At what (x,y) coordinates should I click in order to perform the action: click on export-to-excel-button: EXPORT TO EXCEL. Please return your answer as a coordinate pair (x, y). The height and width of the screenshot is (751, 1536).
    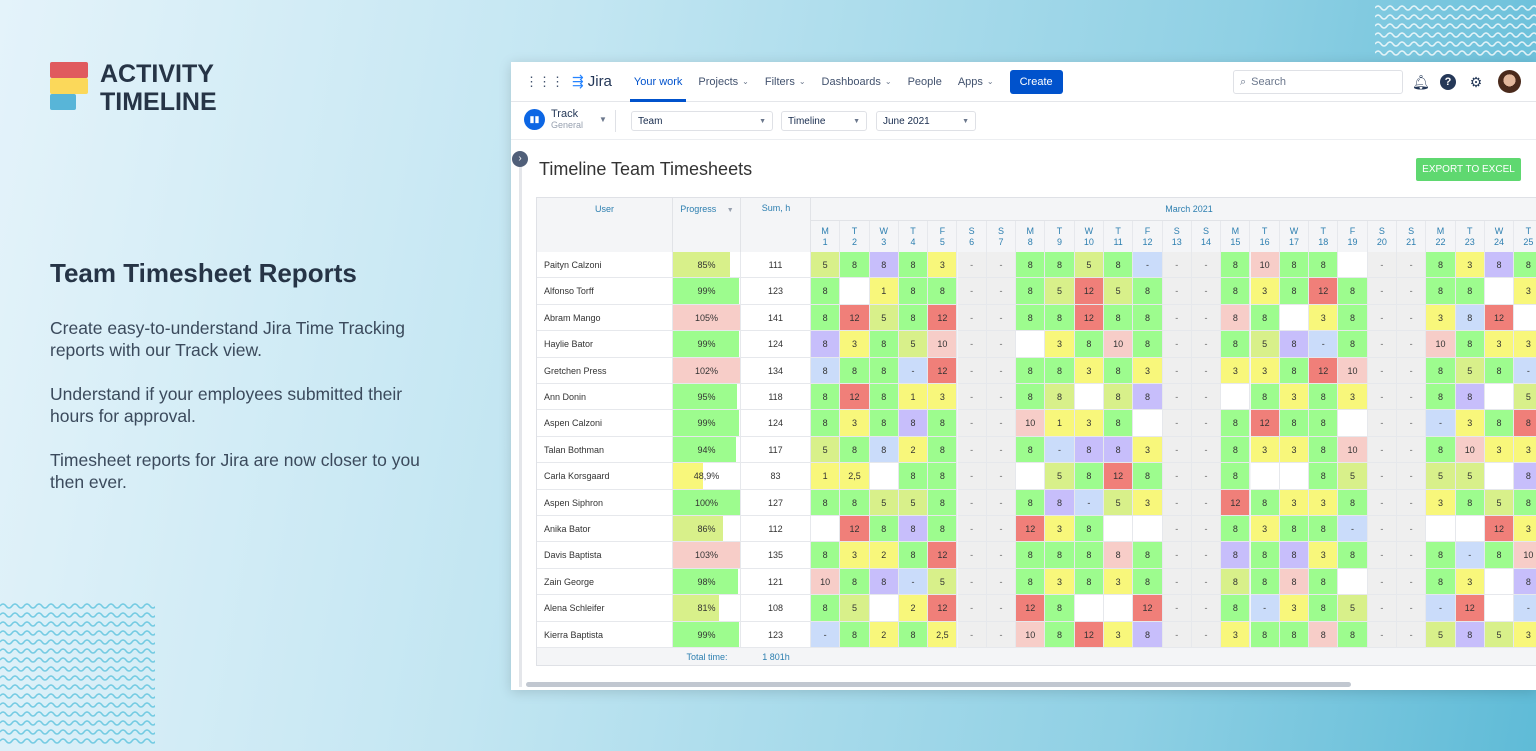
    Looking at the image, I should click on (1468, 169).